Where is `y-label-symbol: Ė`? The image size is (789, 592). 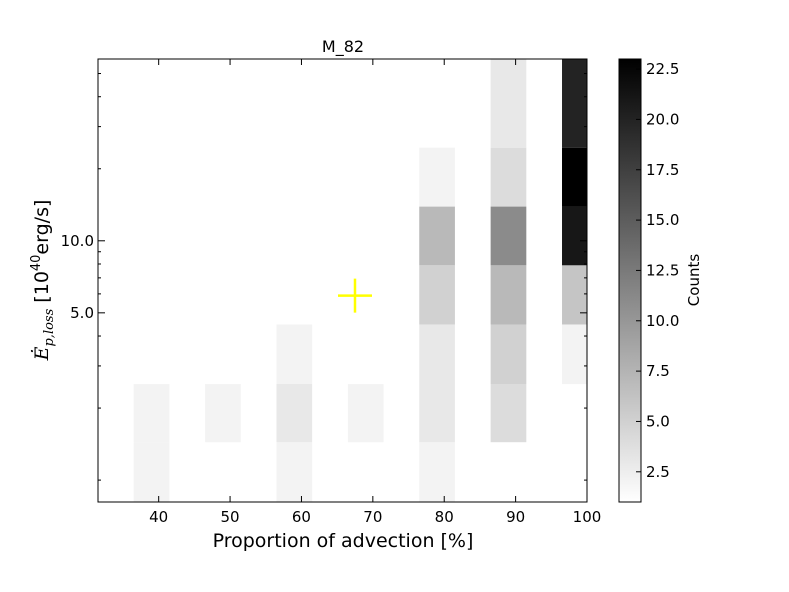 y-label-symbol: Ė is located at coordinates (41, 353).